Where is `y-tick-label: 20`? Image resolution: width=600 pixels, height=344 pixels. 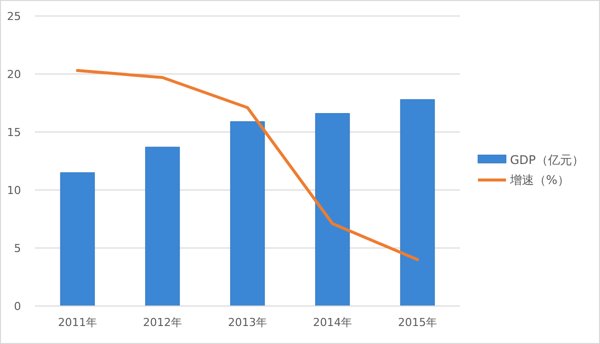
y-tick-label: 20 is located at coordinates (14, 74).